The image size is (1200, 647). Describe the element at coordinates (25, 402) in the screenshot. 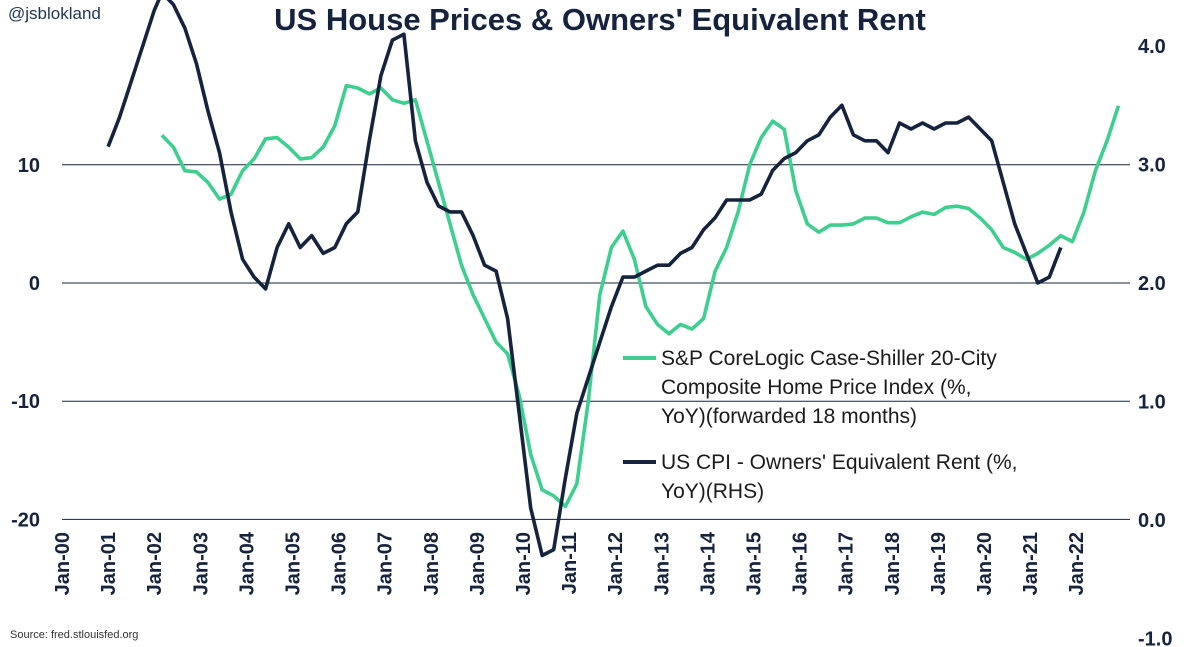

I see `left-tick-label: -10` at that location.